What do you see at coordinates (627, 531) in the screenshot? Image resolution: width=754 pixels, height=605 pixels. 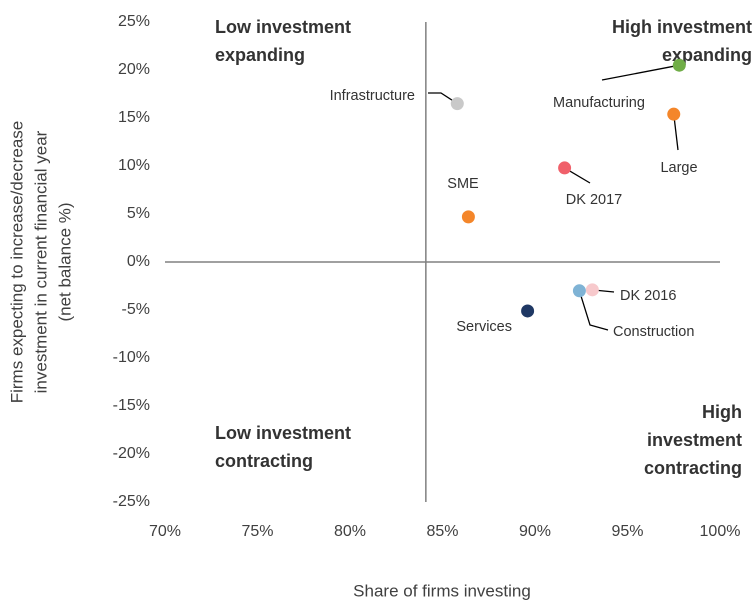 I see `x-tick-label: 95%` at bounding box center [627, 531].